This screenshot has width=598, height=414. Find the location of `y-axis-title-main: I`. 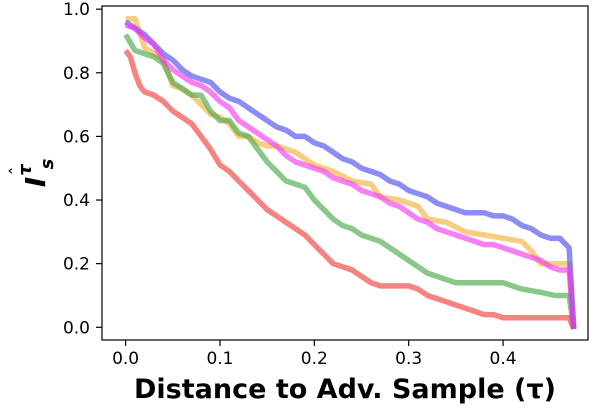

y-axis-title-main: I is located at coordinates (35, 182).